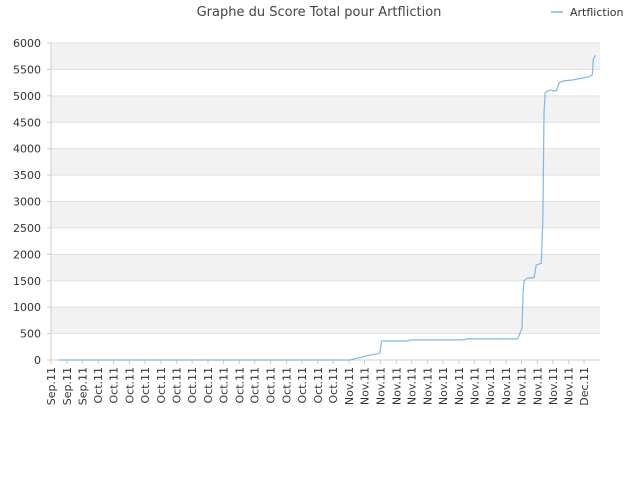 The image size is (640, 480). Describe the element at coordinates (319, 12) in the screenshot. I see `chart-title: Graphe du Score Total pour Artfliction` at that location.